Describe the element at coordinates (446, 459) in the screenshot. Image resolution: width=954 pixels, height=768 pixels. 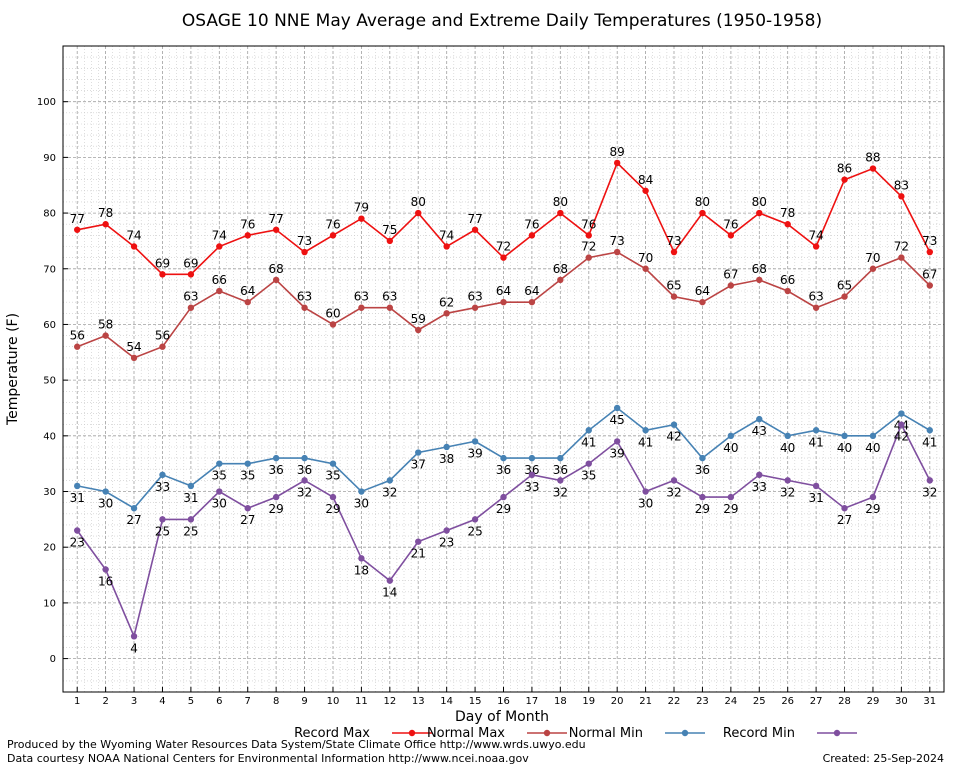
I see `normal-min-data-label: 38` at that location.